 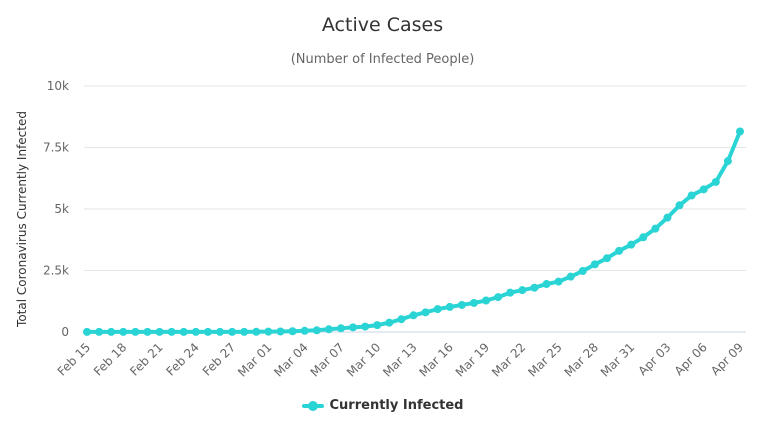 What do you see at coordinates (617, 359) in the screenshot?
I see `x-tick-label: Mar 31` at bounding box center [617, 359].